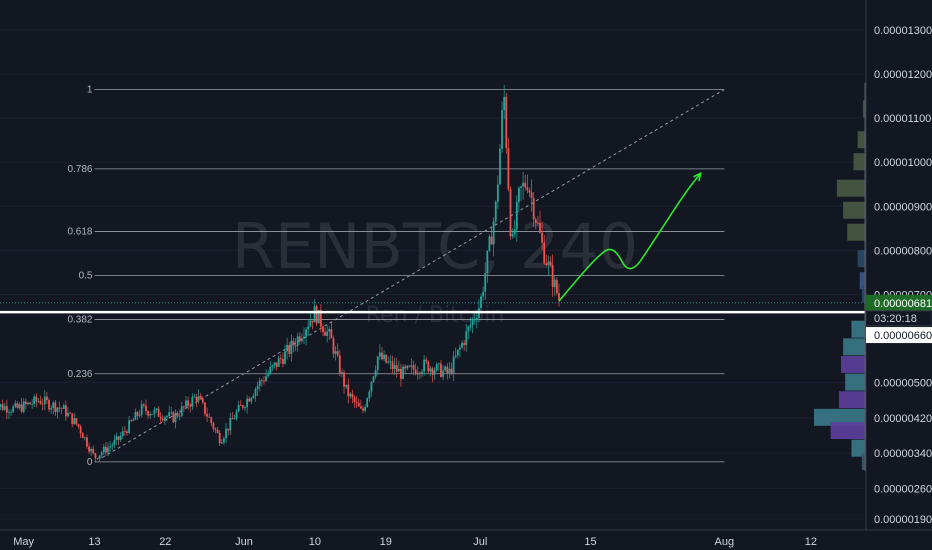 Image resolution: width=932 pixels, height=550 pixels. What do you see at coordinates (903, 419) in the screenshot?
I see `price-tick-label: 0.00000420` at bounding box center [903, 419].